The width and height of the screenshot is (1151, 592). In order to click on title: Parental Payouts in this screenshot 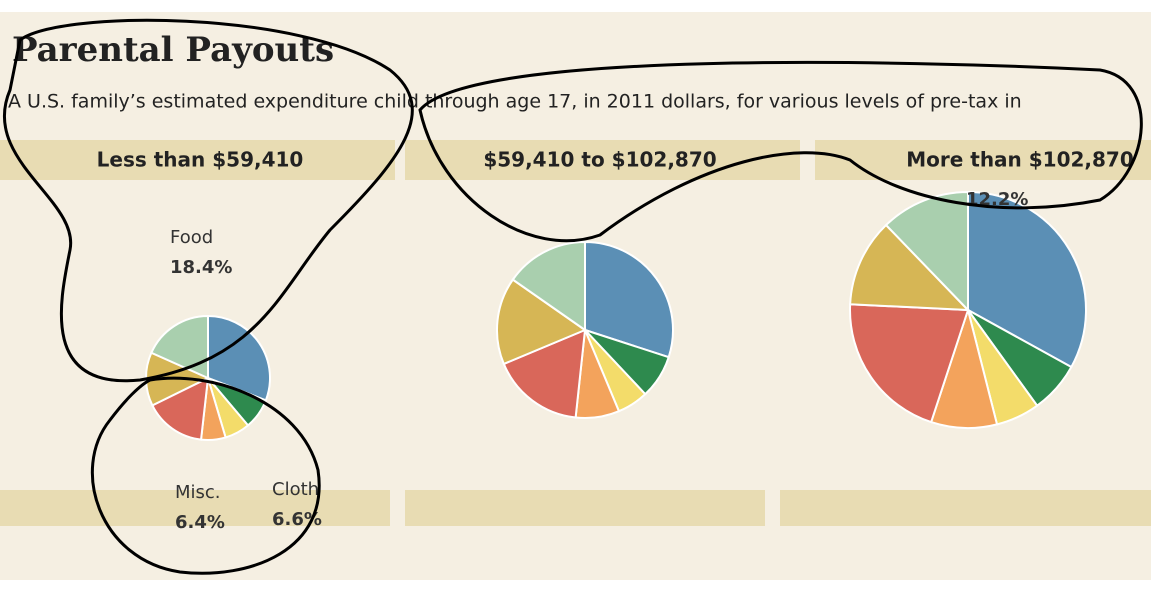, I will do `click(173, 50)`.